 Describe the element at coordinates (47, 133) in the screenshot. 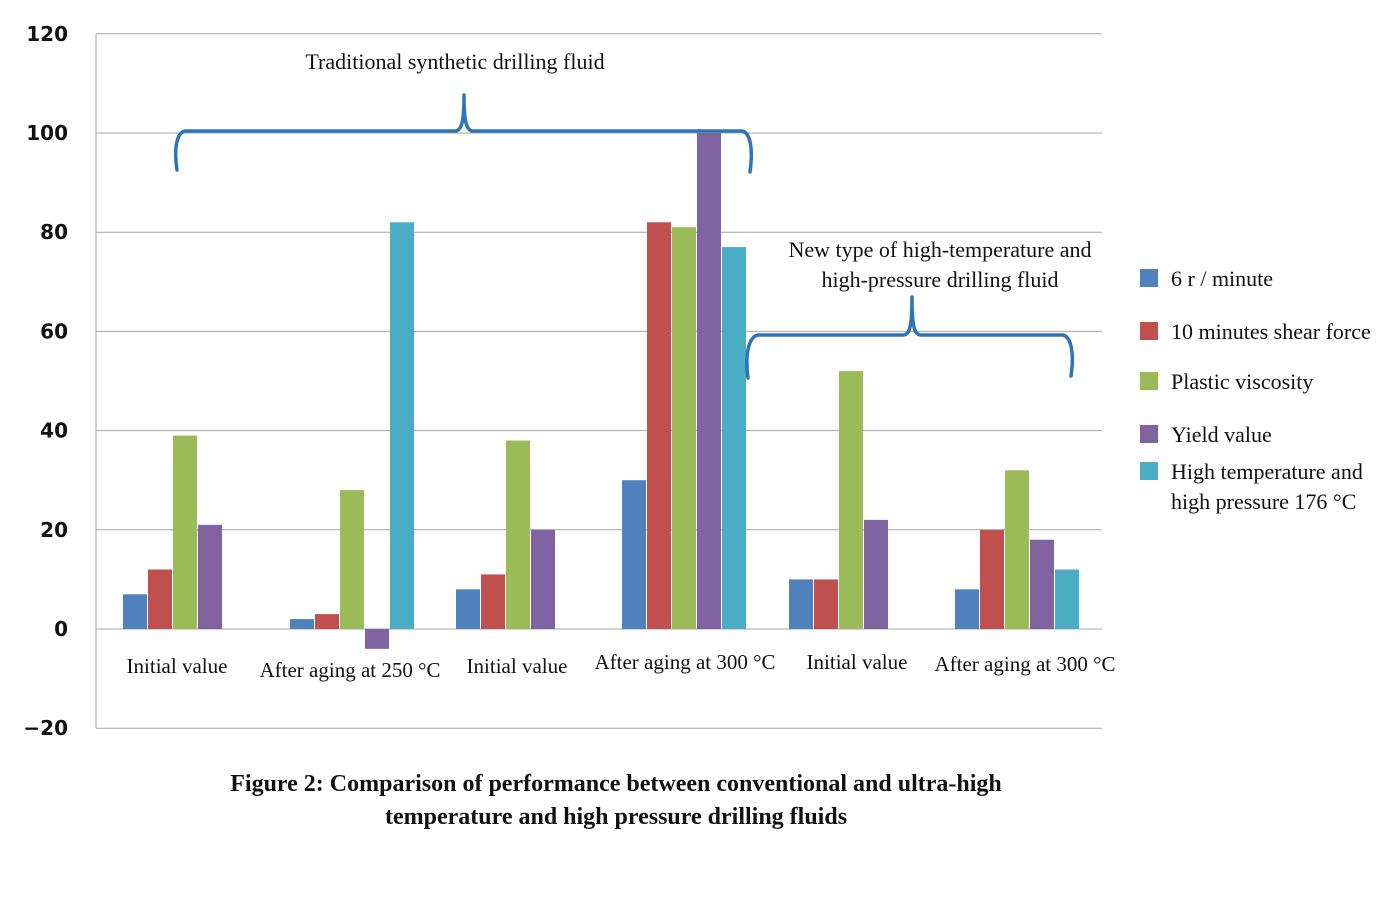

I see `y-tick-label: 100` at that location.